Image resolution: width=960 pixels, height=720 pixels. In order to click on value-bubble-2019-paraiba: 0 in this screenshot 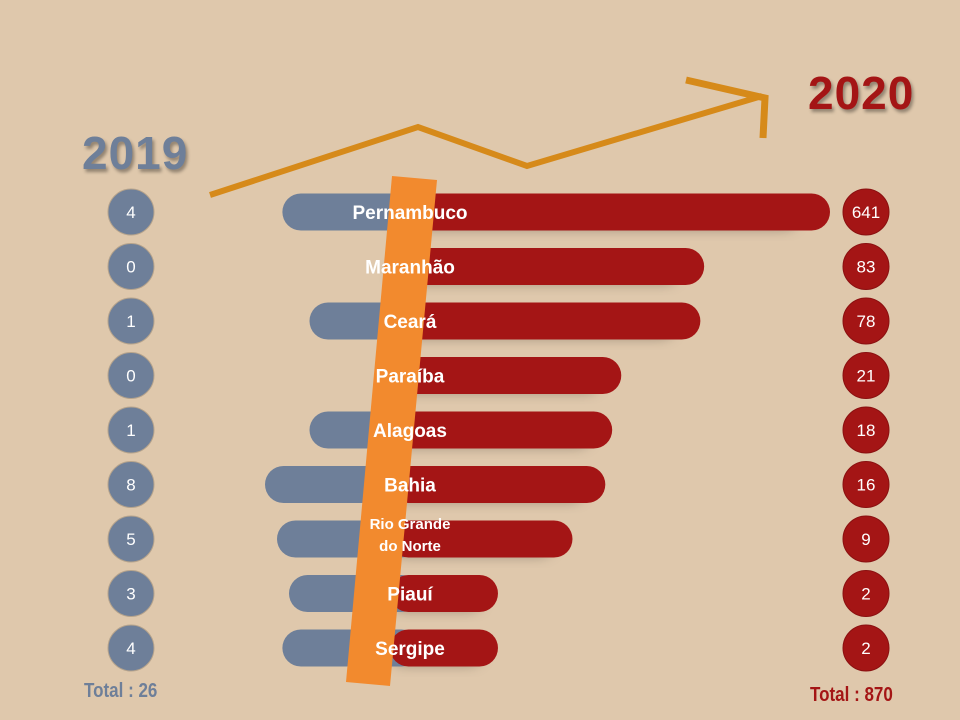, I will do `click(131, 375)`.